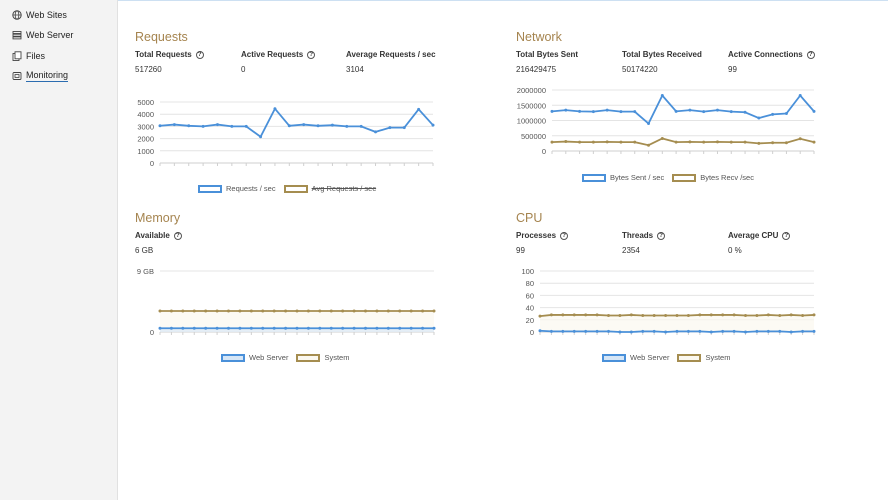 This screenshot has height=500, width=888. I want to click on sidebar-item-files: Files, so click(28, 56).